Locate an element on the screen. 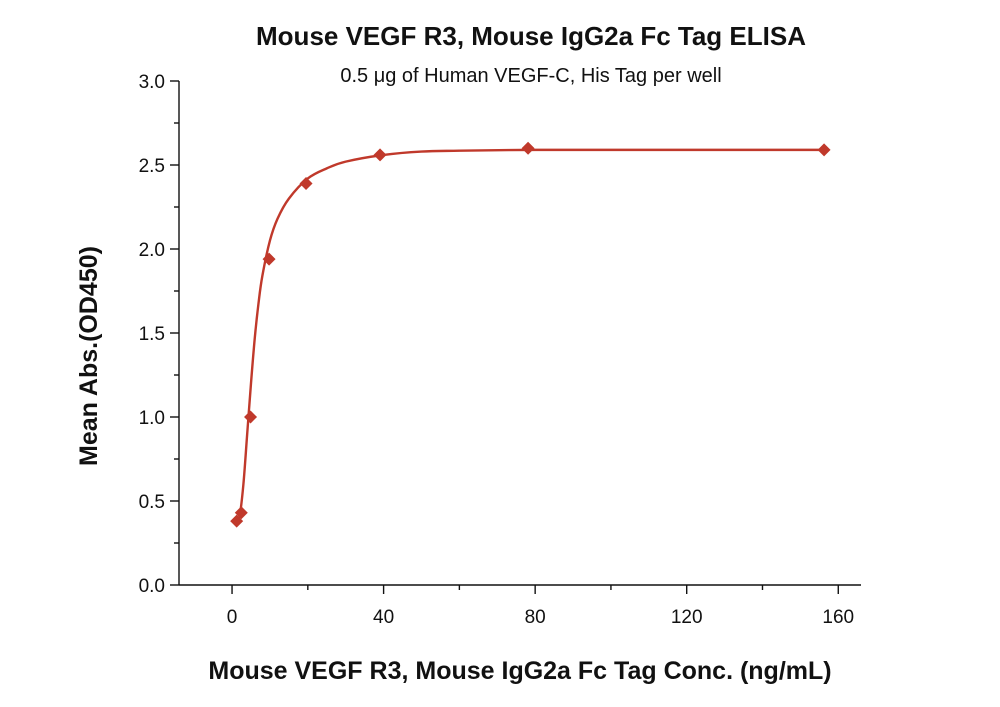 The width and height of the screenshot is (1000, 707). y-tick-label: 1.5 is located at coordinates (152, 334).